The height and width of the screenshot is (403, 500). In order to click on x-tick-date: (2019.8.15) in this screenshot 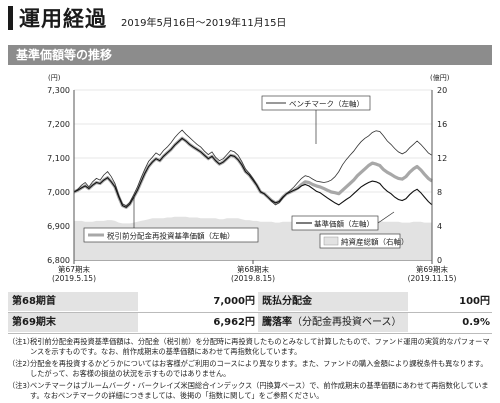, I will do `click(253, 278)`.